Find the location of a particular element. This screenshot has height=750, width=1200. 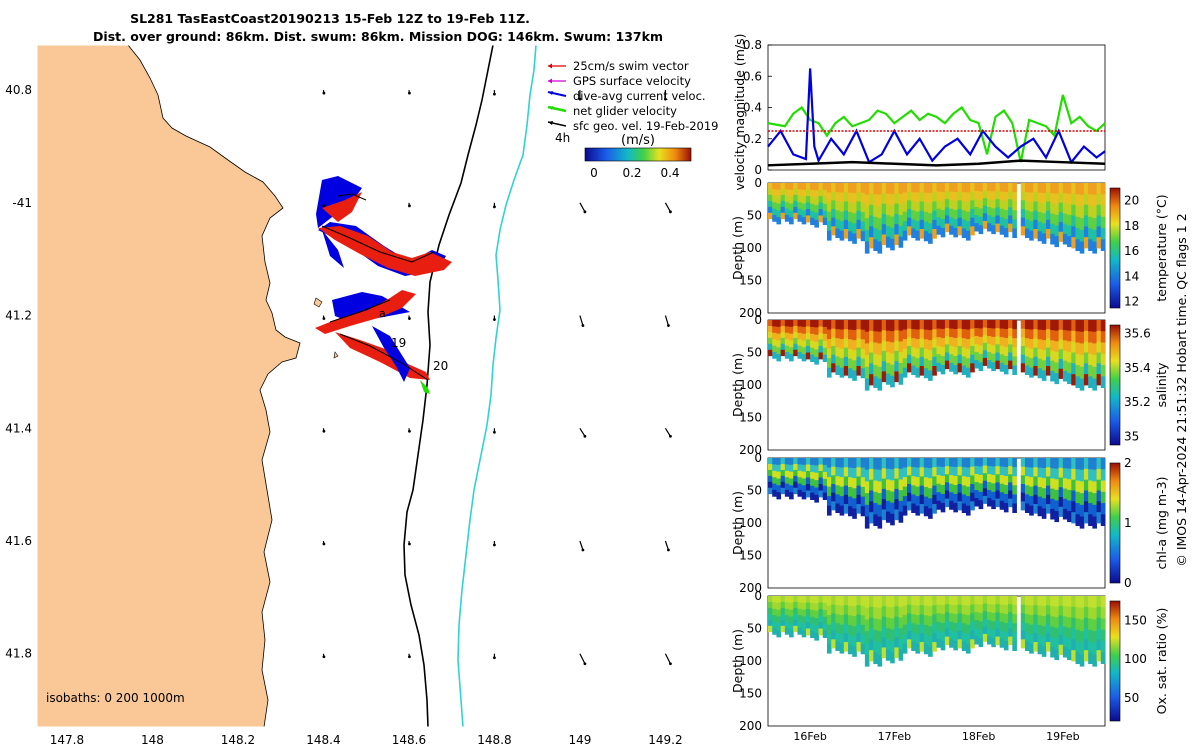

section-y-tick-label: 100 is located at coordinates (750, 385).